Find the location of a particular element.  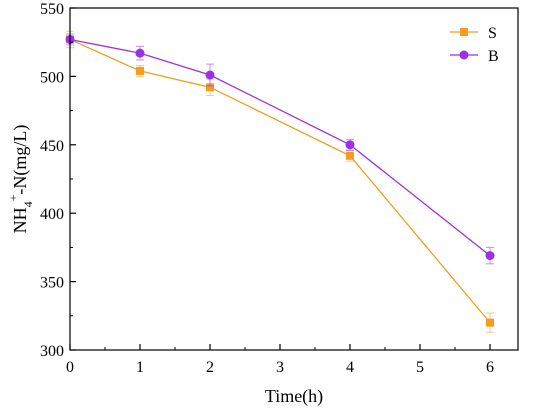

y-axis-label-base: NH is located at coordinates (20, 220).